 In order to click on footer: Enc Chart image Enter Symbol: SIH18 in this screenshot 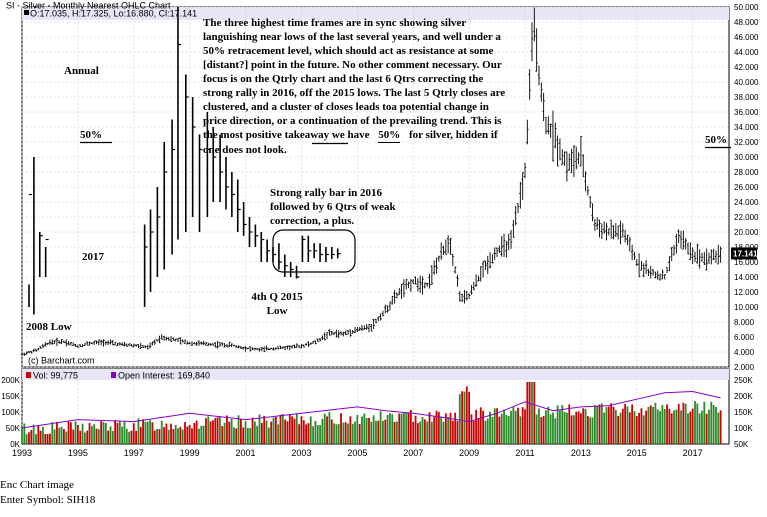, I will do `click(47, 493)`.